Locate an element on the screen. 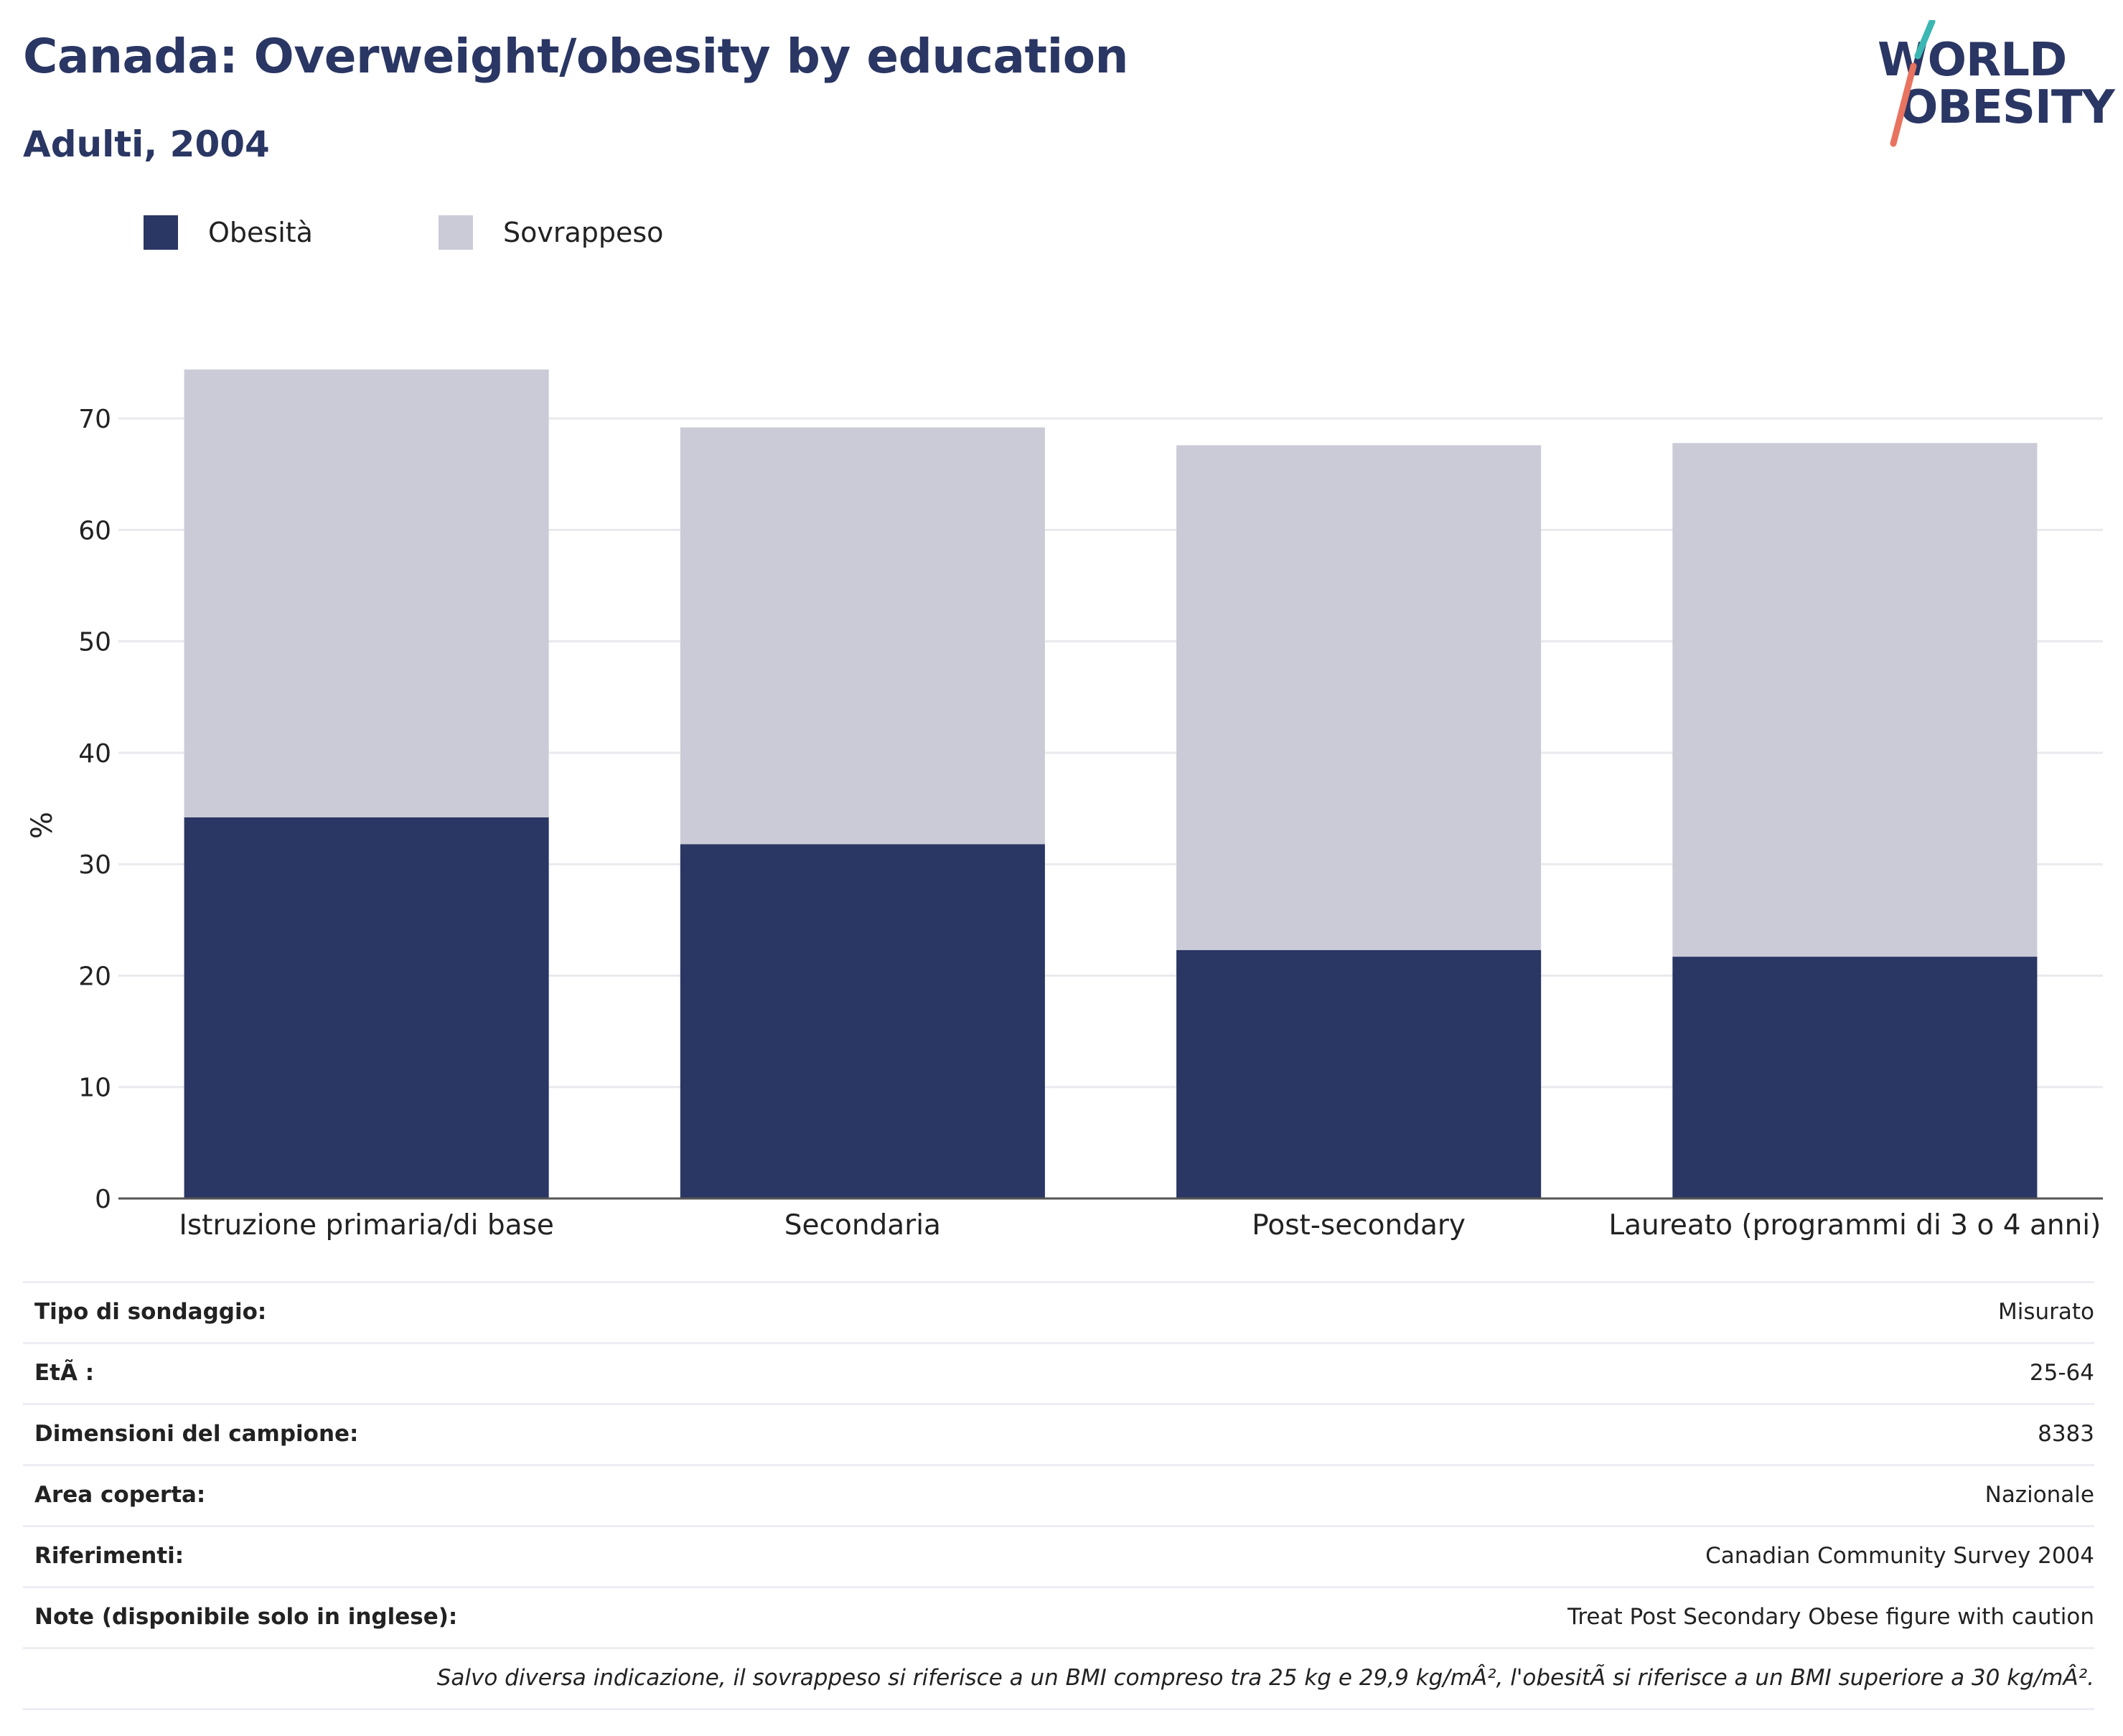 The image size is (2123, 1736). y-tick-label: 0 is located at coordinates (103, 1199).